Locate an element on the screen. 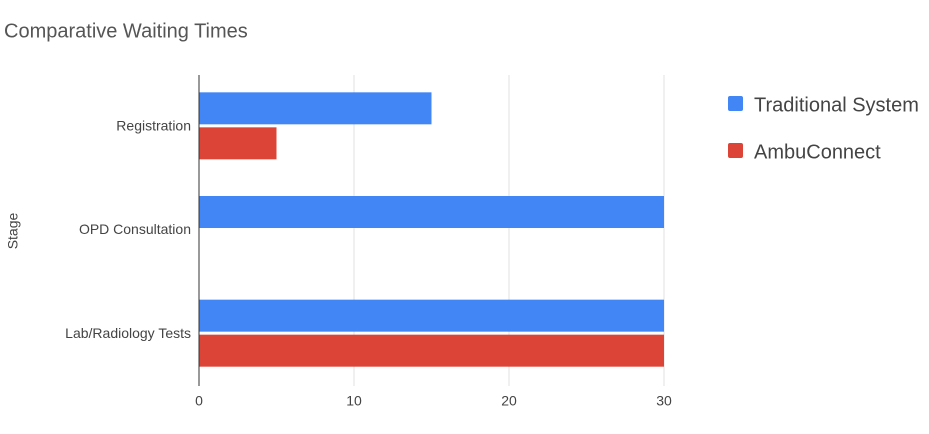  legend-label: Traditional System is located at coordinates (836, 105).